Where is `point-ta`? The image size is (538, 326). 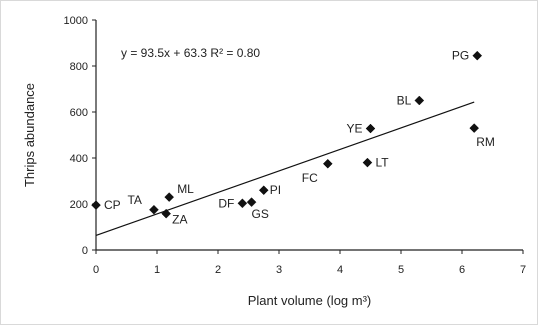 point-ta is located at coordinates (154, 209).